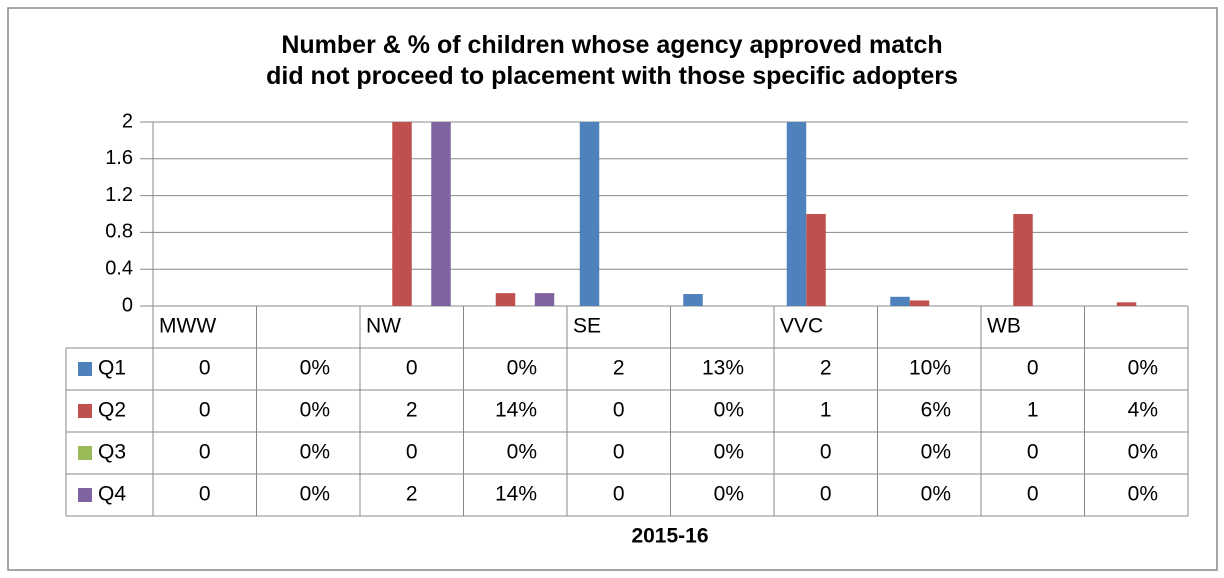 This screenshot has height=578, width=1224. I want to click on table-cell: 4%, so click(1143, 410).